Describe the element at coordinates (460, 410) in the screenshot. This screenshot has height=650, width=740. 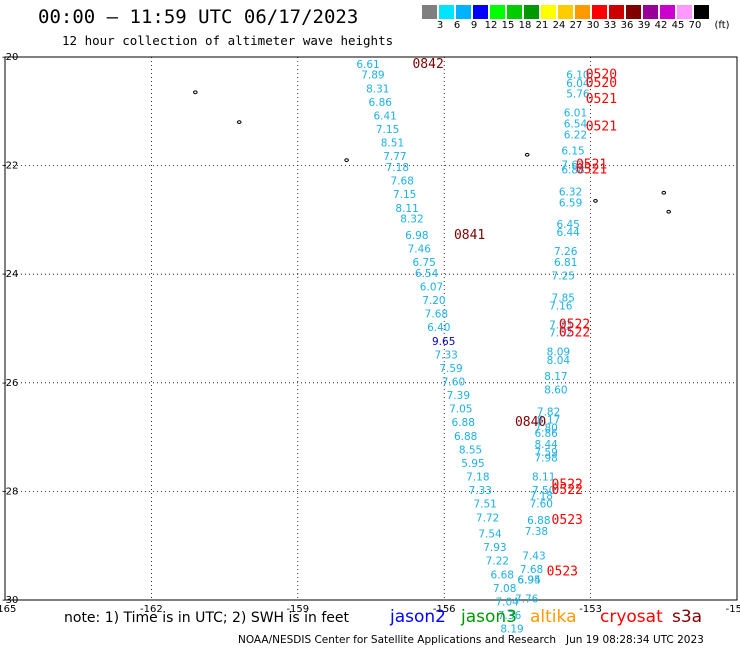
I see `wave-height-label: 7.05` at that location.